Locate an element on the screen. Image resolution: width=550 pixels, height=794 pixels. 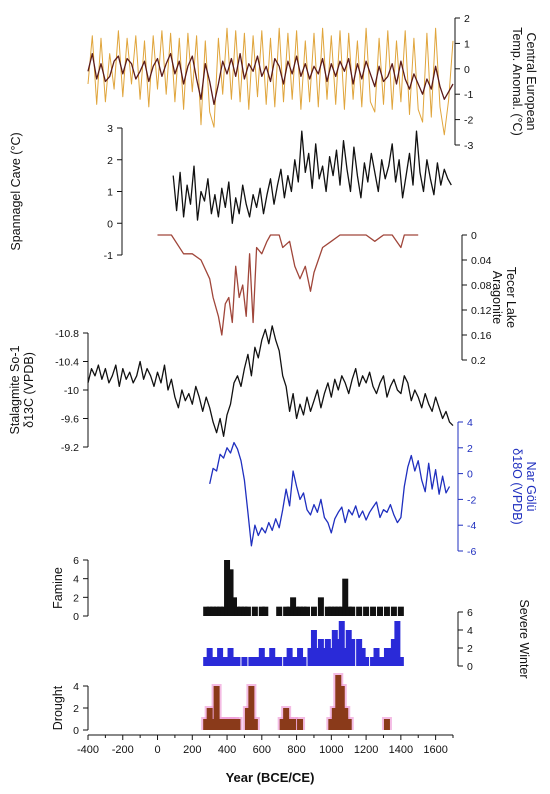
tecer-y-tick-label: 0 is located at coordinates (474, 236).